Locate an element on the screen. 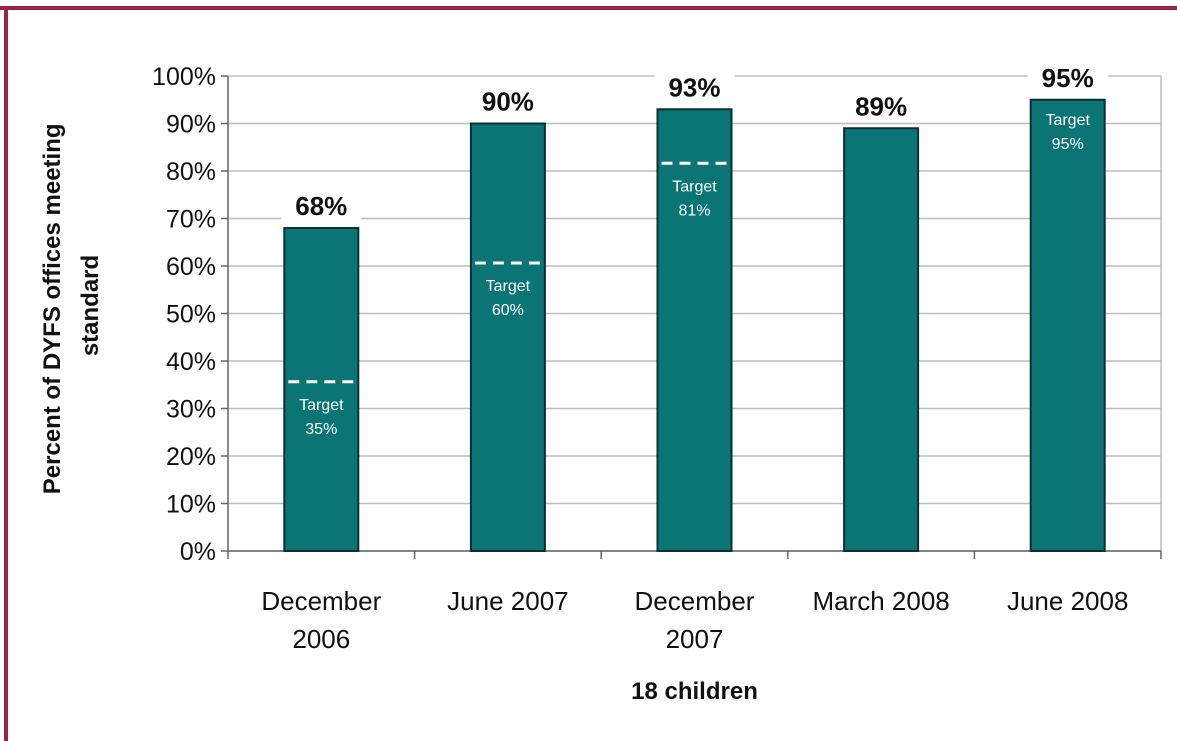 This screenshot has height=741, width=1177. y-axis-title-line-2: standard is located at coordinates (90, 305).